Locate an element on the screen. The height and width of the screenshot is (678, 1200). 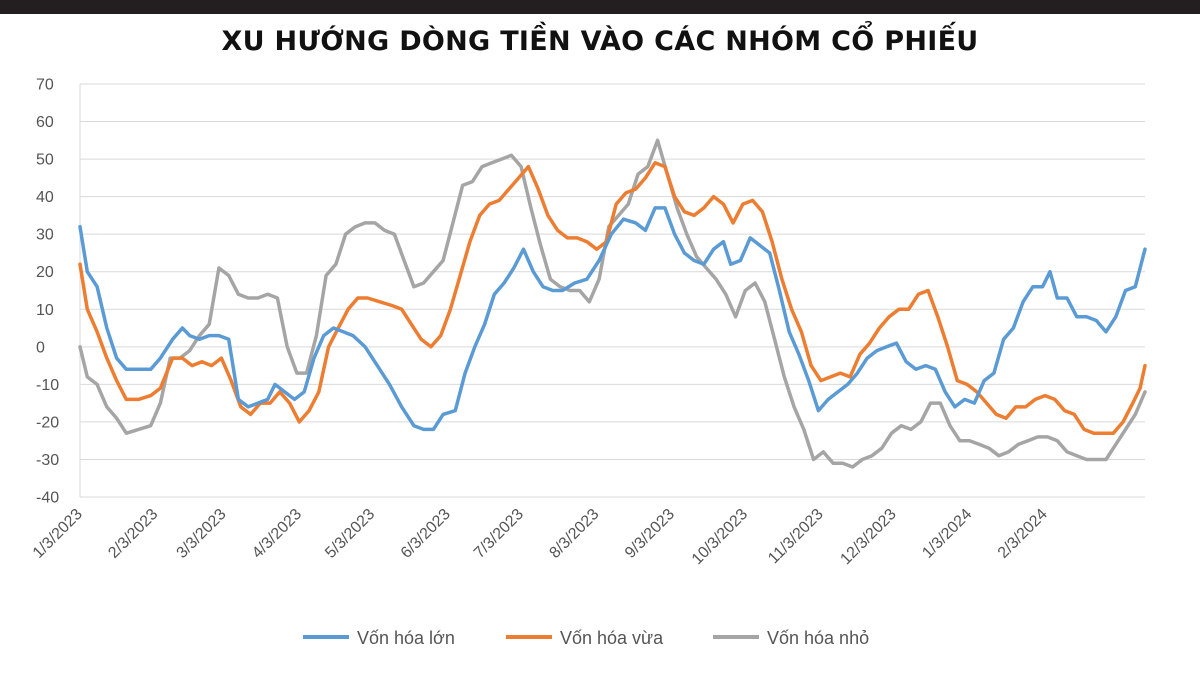
x-tick-label: 1/3/2023 is located at coordinates (58, 534).